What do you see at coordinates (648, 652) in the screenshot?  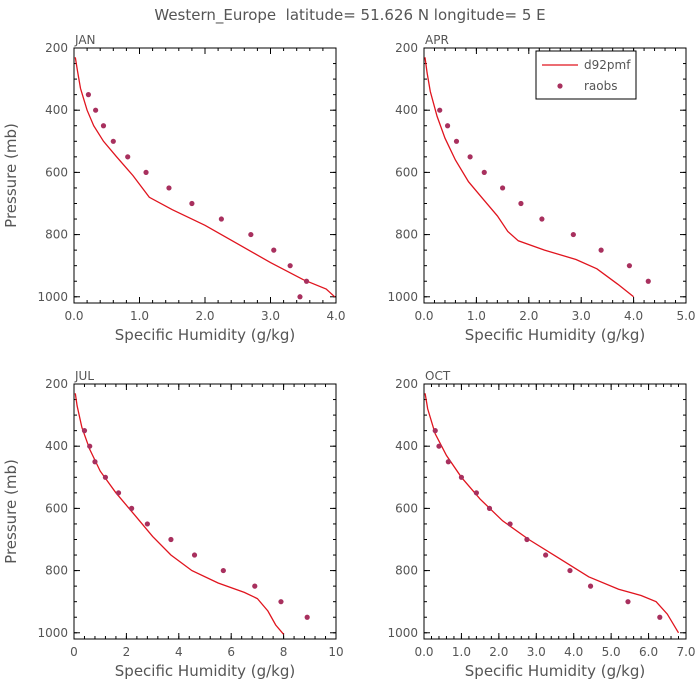 I see `x-tick-label: 6.0` at bounding box center [648, 652].